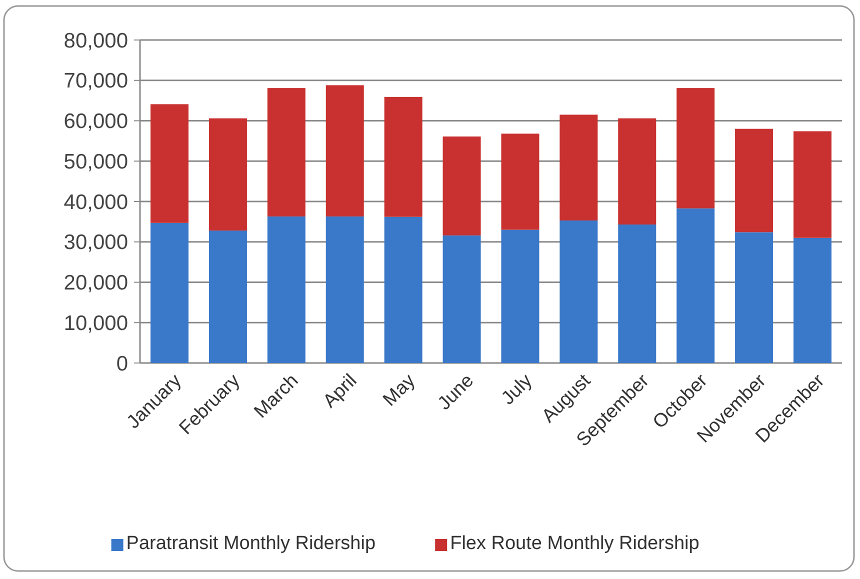  What do you see at coordinates (399, 390) in the screenshot?
I see `x-tick-label: May` at bounding box center [399, 390].